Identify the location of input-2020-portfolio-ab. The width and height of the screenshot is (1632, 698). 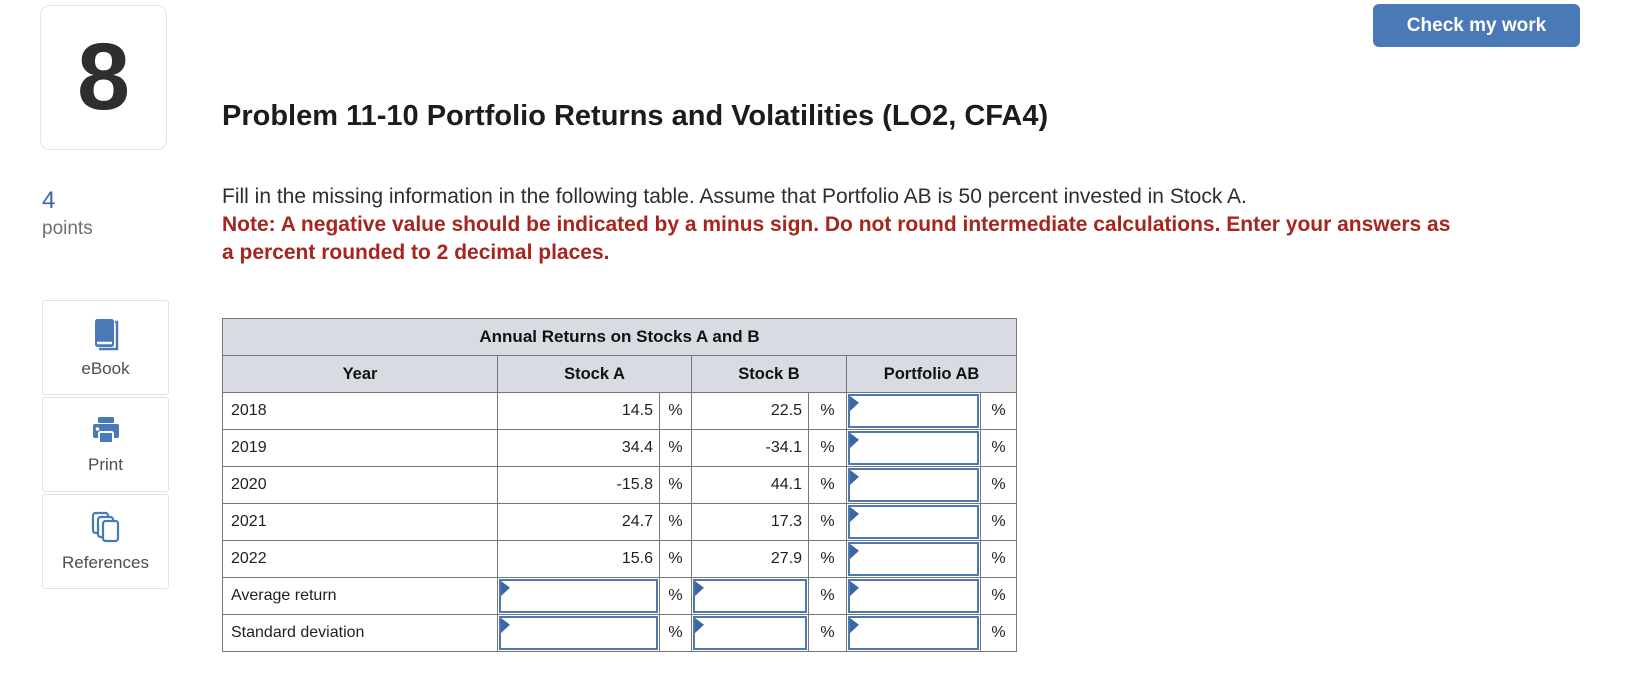
(913, 485).